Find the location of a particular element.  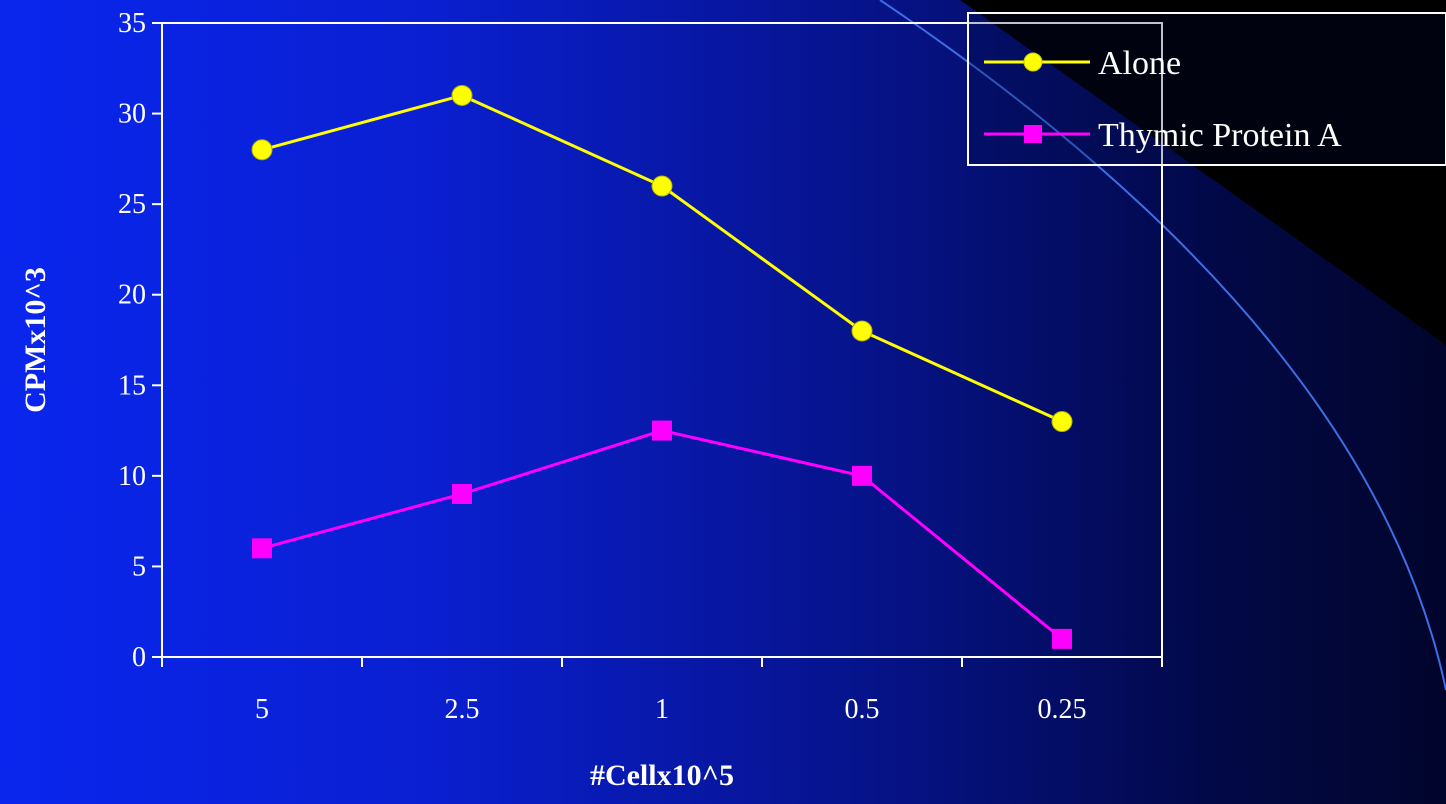

series-line-thymic-protein-a is located at coordinates (662, 535).